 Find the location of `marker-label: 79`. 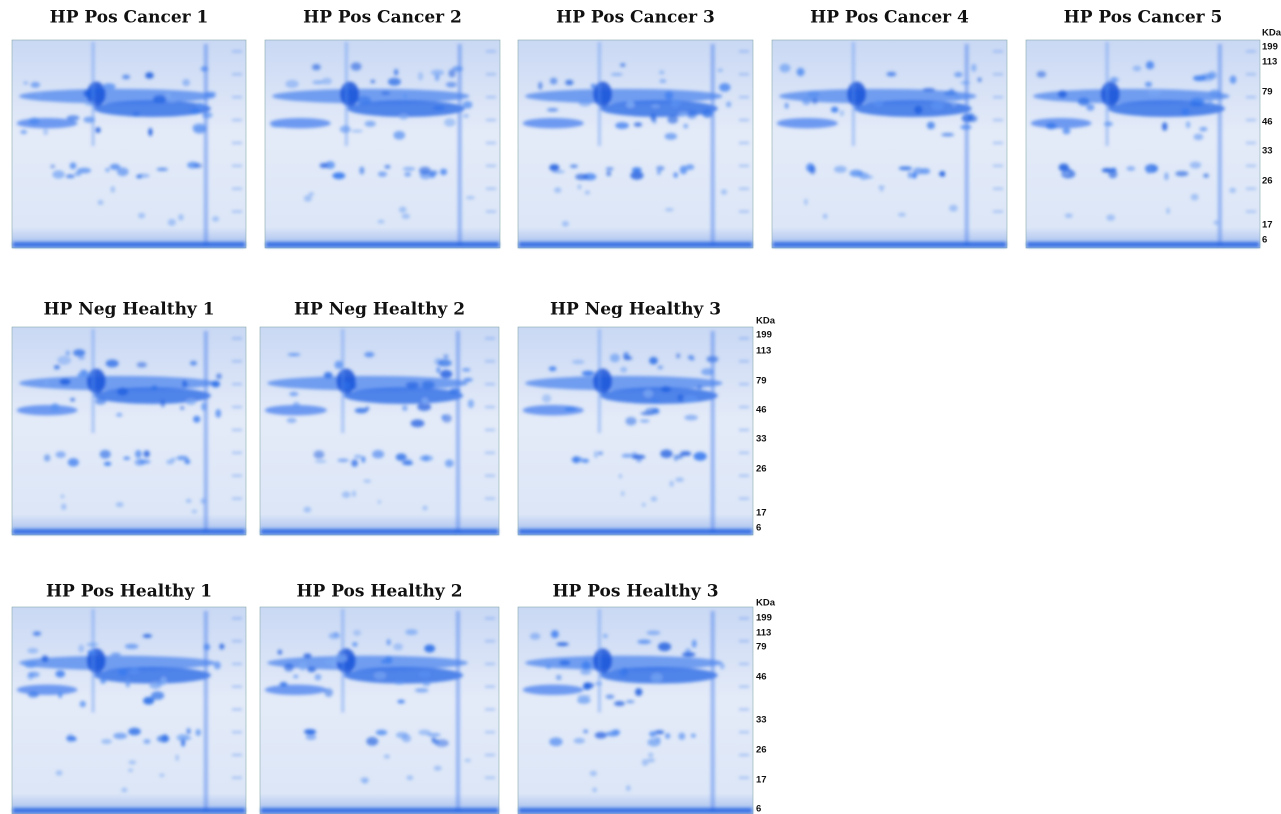

marker-label: 79 is located at coordinates (761, 647).